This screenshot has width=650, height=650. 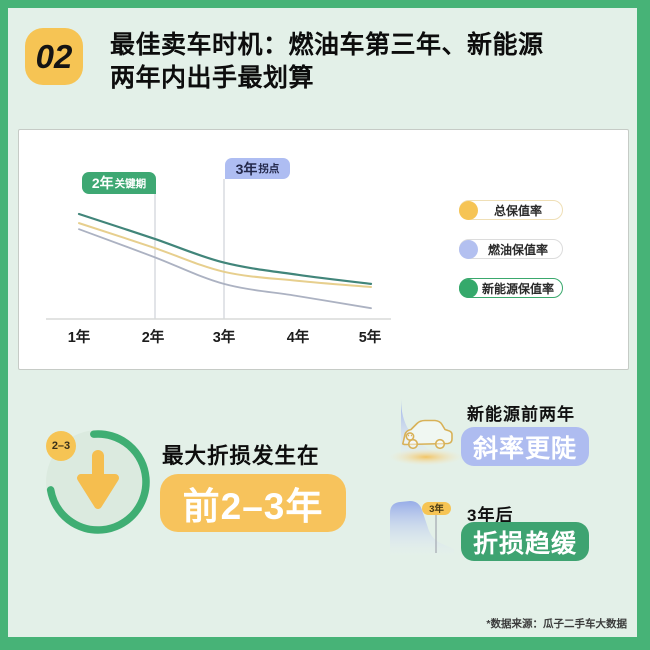 What do you see at coordinates (224, 338) in the screenshot?
I see `x-tick-3: 3年` at bounding box center [224, 338].